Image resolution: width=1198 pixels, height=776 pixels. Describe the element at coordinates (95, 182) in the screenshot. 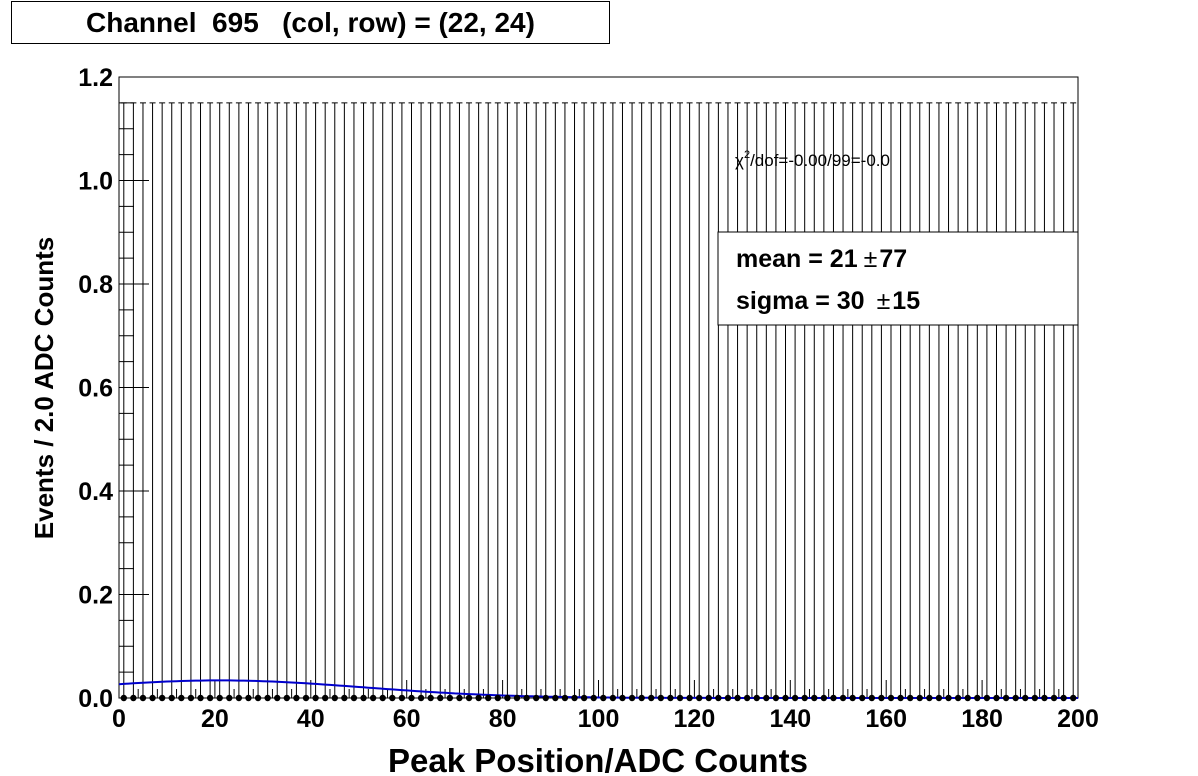

I see `y-tick-label: 1.0` at that location.